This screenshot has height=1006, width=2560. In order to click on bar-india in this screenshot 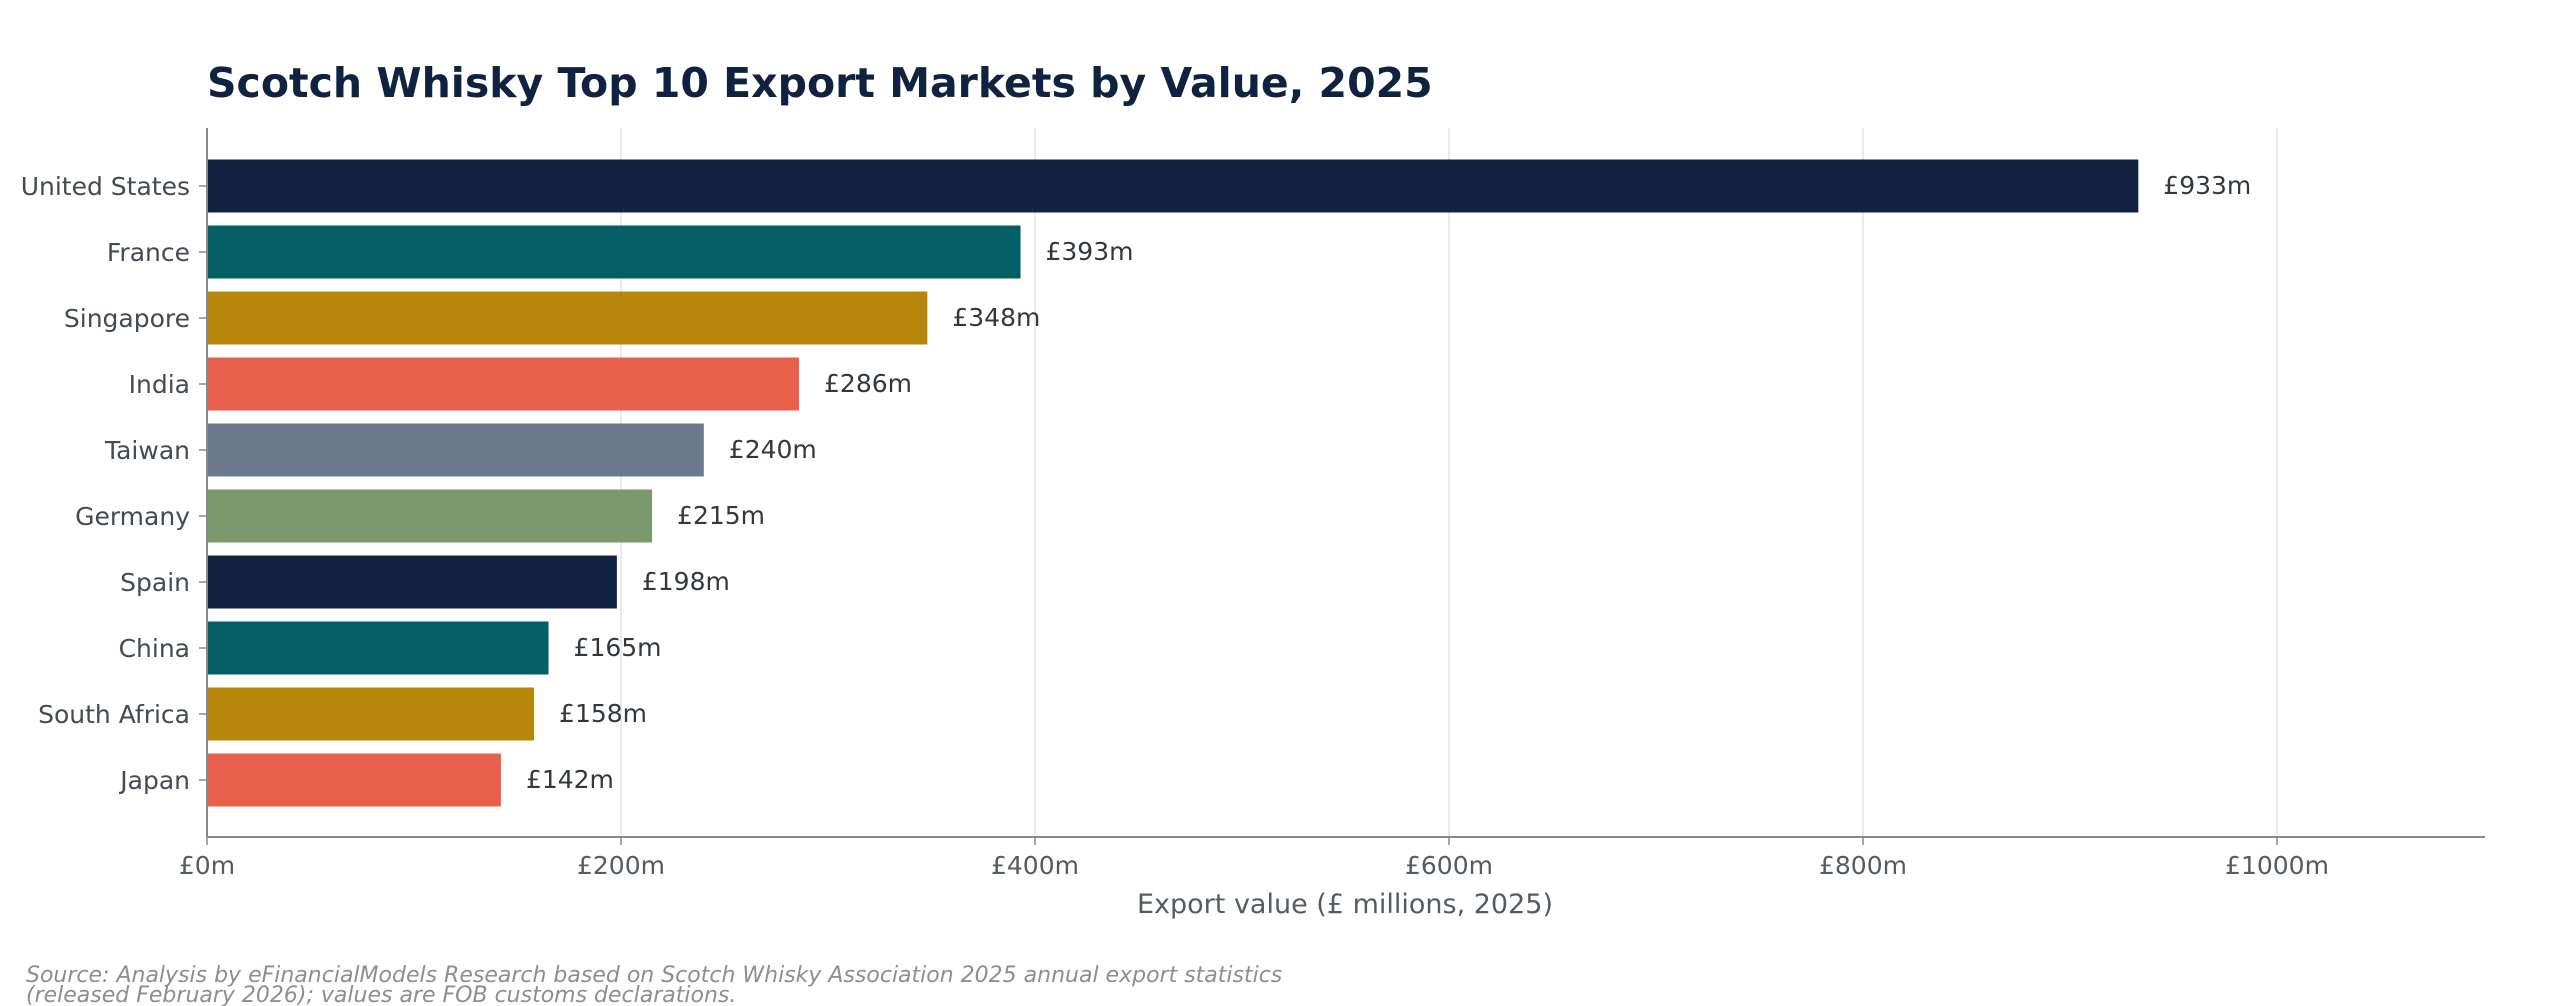, I will do `click(503, 384)`.